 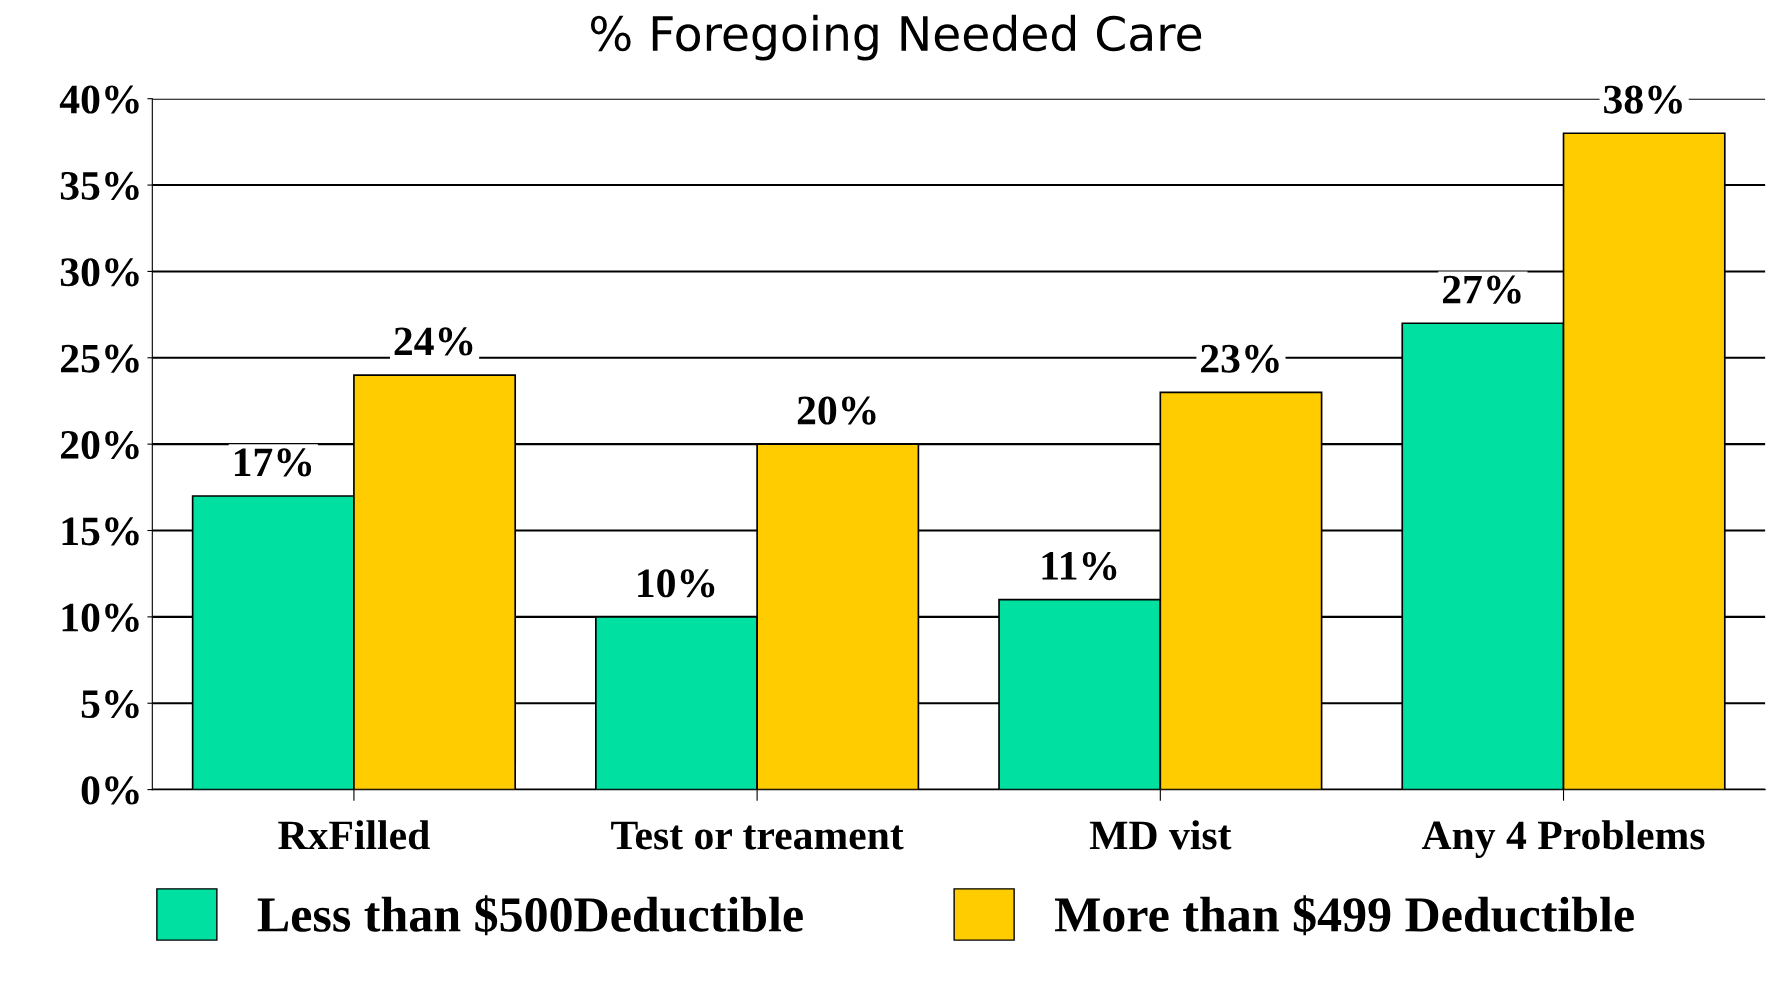 I want to click on y-tick-label: 35%, so click(x=99, y=186).